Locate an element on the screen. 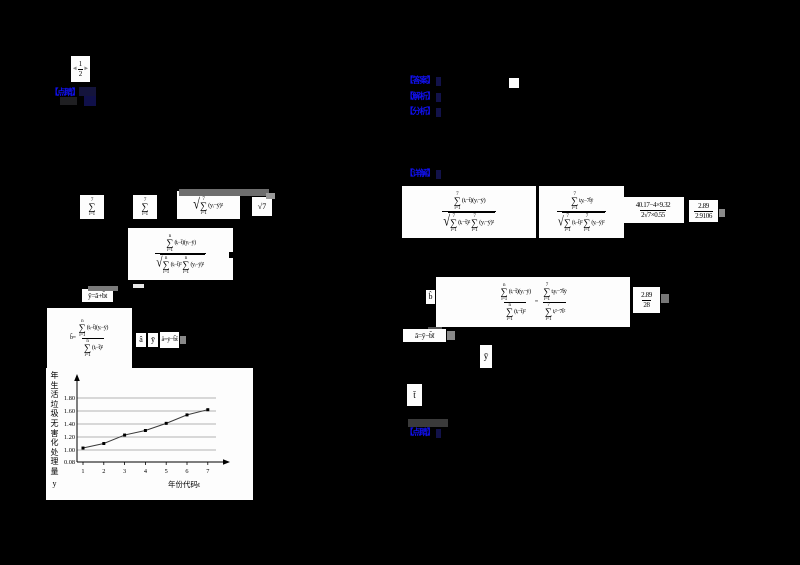 The height and width of the screenshot is (565, 800). svg-text: 1.20 is located at coordinates (69, 437).